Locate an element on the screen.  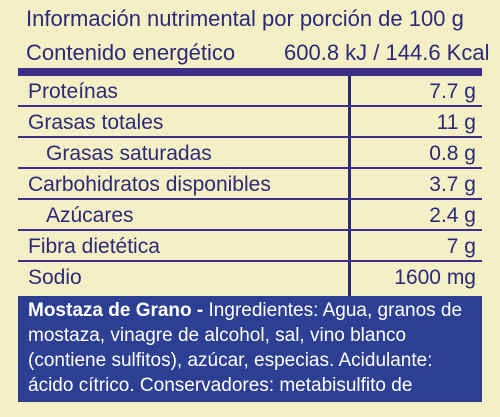
nutrient-value: 7 g is located at coordinates (461, 246).